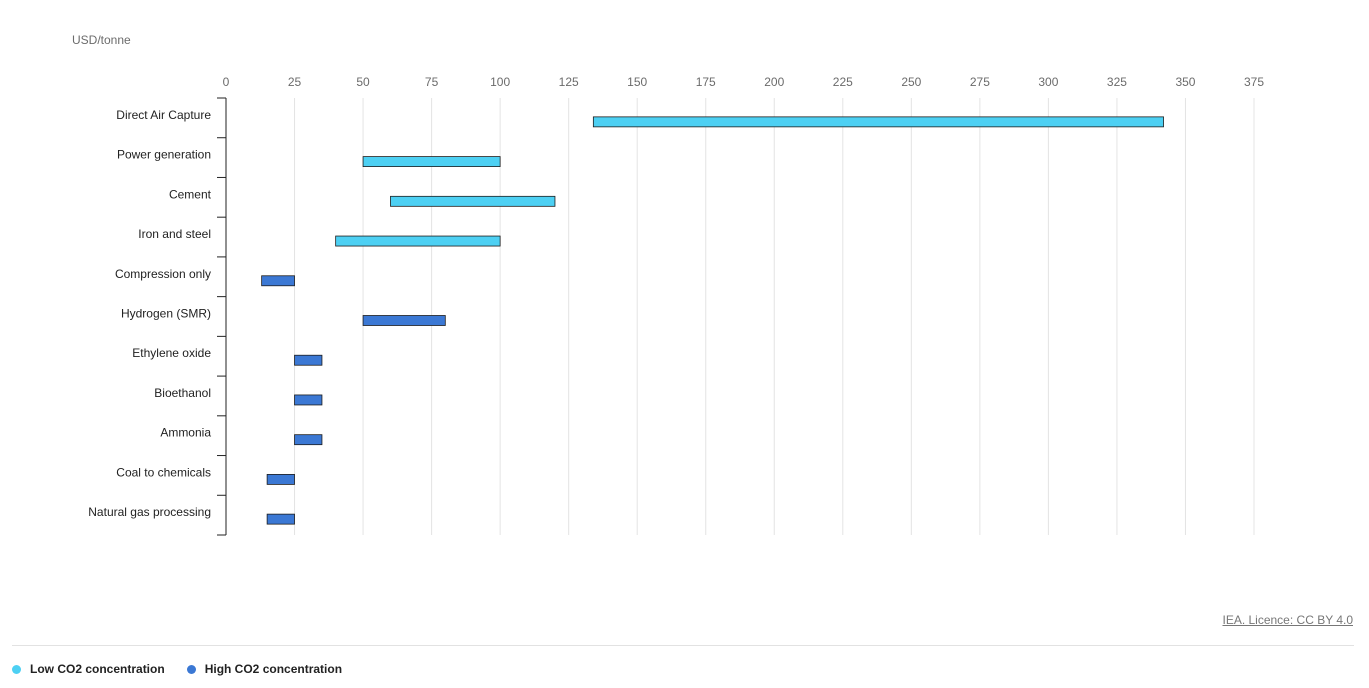 The height and width of the screenshot is (688, 1369). Describe the element at coordinates (843, 82) in the screenshot. I see `x-tick-label: 225` at that location.